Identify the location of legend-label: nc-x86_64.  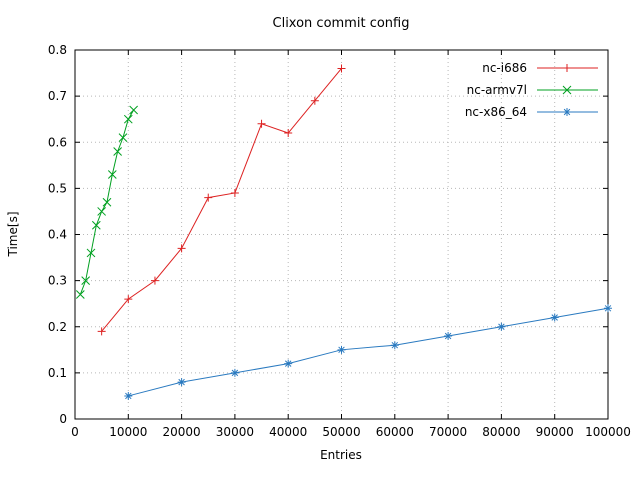
(496, 112).